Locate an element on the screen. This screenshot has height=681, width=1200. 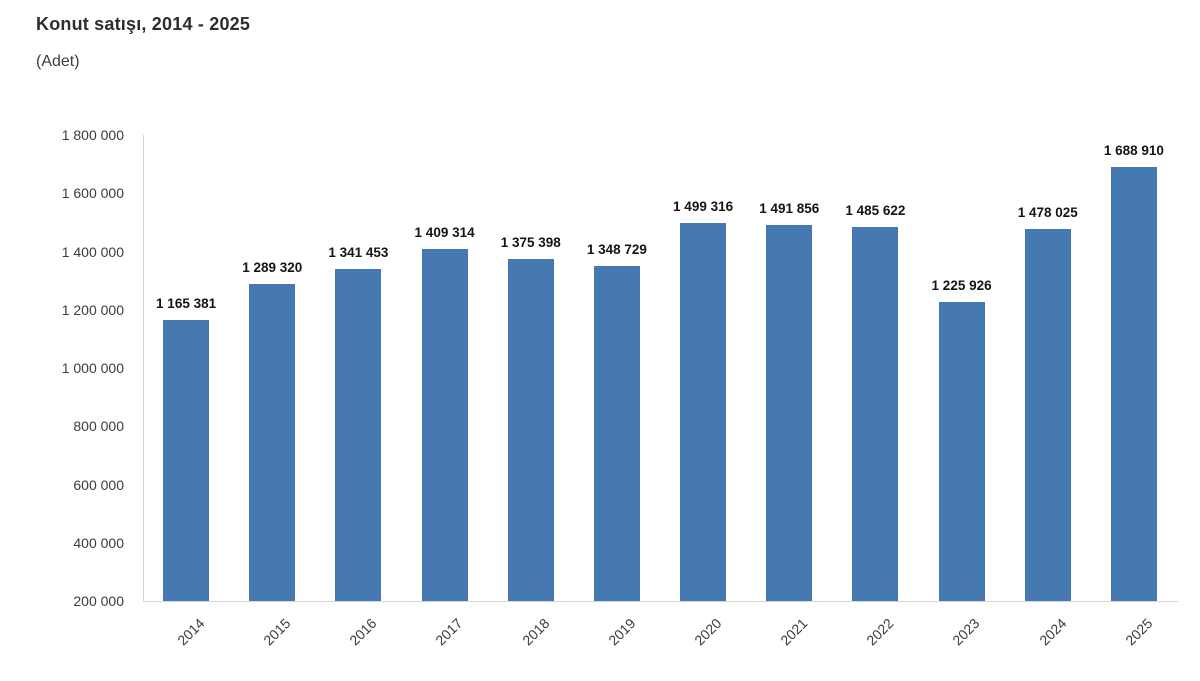
y-axis-tick-label: 400 000 is located at coordinates (98, 542).